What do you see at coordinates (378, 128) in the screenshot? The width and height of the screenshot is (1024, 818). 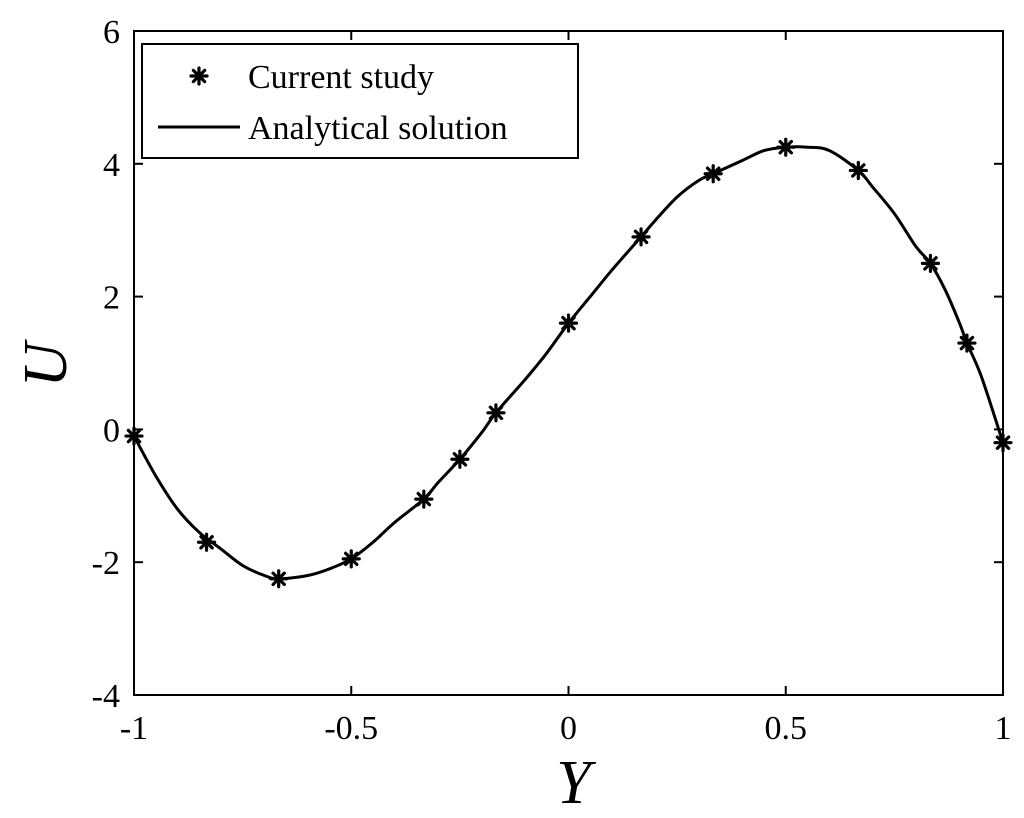 I see `legend-label-analytical-solution: Analytical solution` at bounding box center [378, 128].